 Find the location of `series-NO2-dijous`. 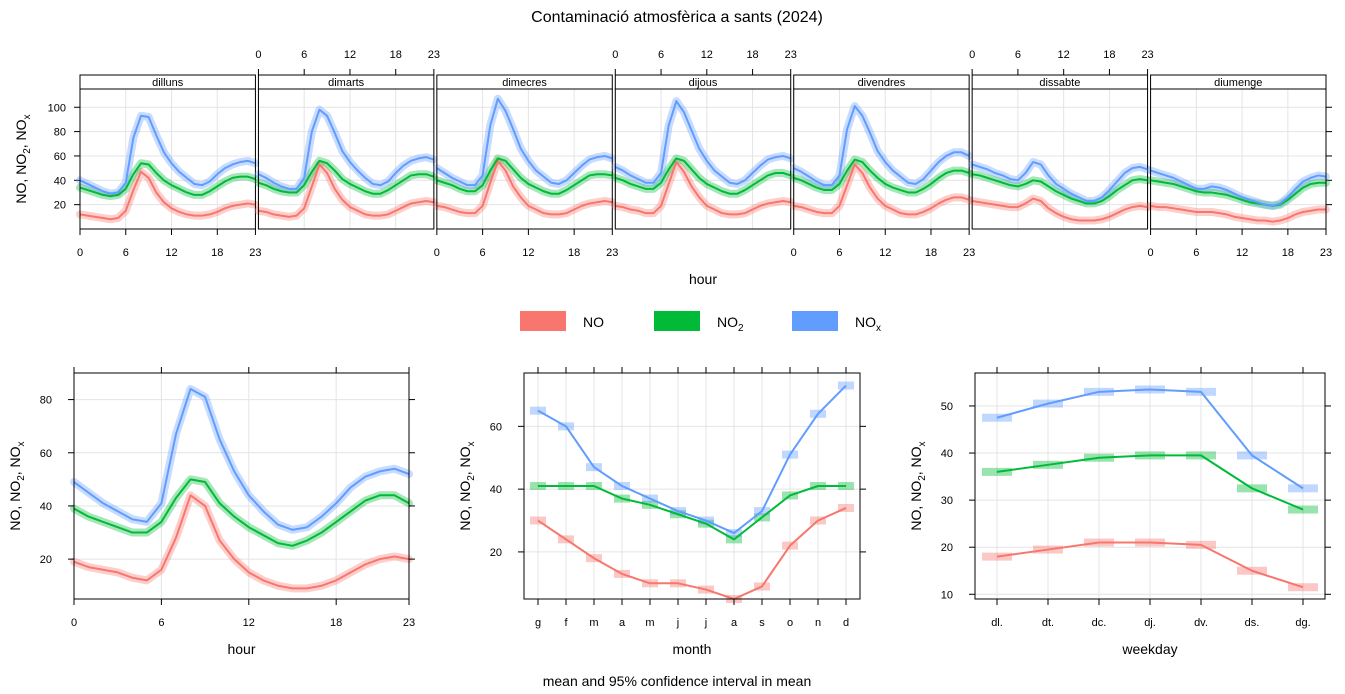

series-NO2-dijous is located at coordinates (703, 176).